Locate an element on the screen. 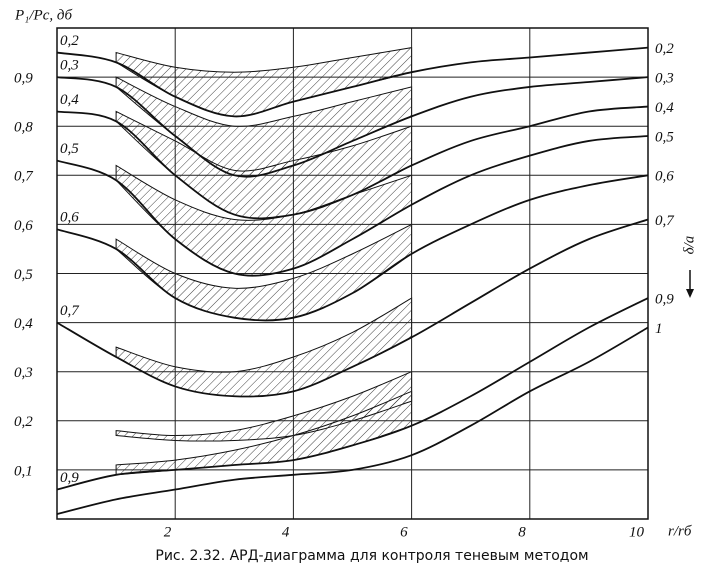 The image size is (705, 574). arrow-head is located at coordinates (690, 293).